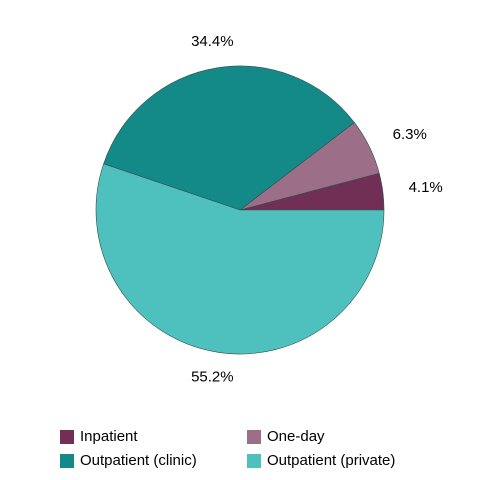 The height and width of the screenshot is (480, 480). Describe the element at coordinates (138, 460) in the screenshot. I see `legend-label: Outpatient (clinic)` at that location.